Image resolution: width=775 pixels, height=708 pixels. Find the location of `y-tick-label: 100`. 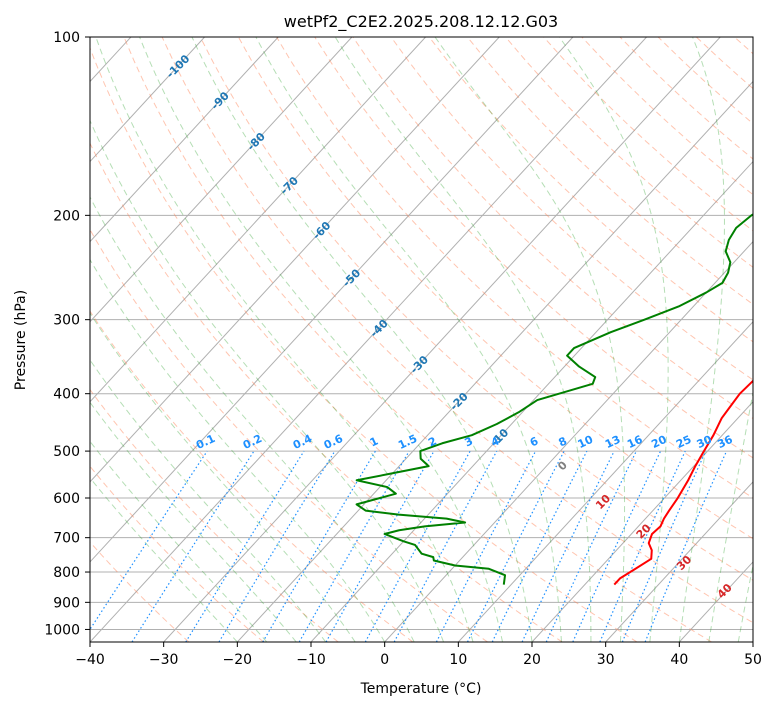

y-tick-label: 100 is located at coordinates (66, 38).